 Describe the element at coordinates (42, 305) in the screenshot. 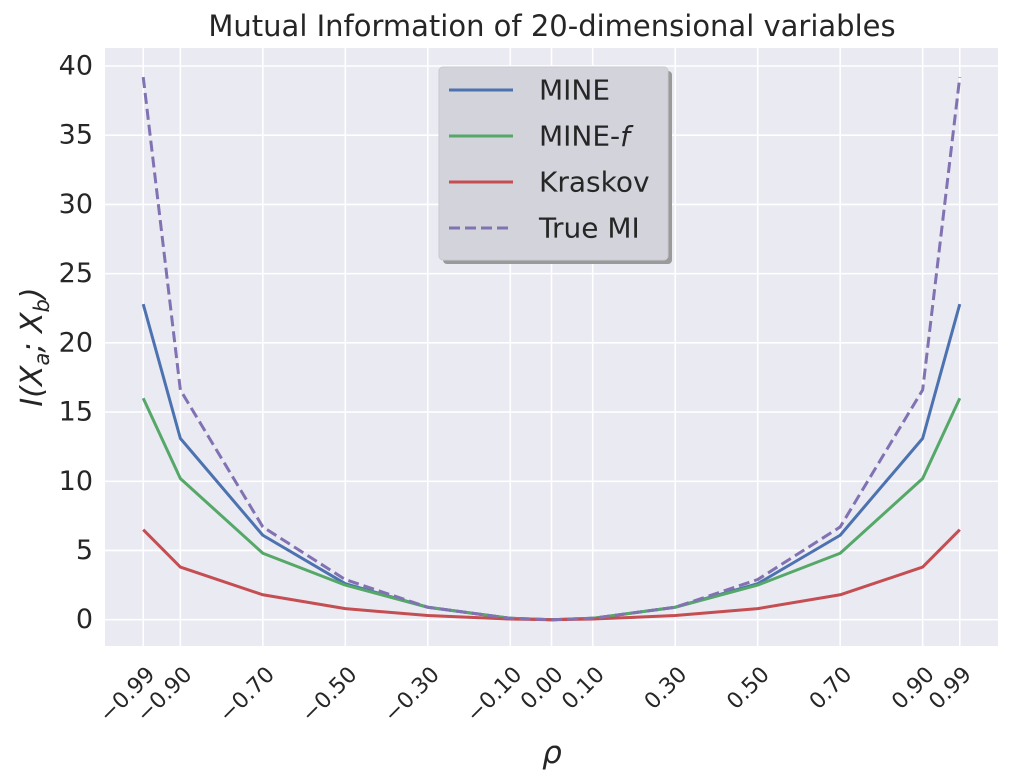

I see `y-label-sub-b: b` at that location.